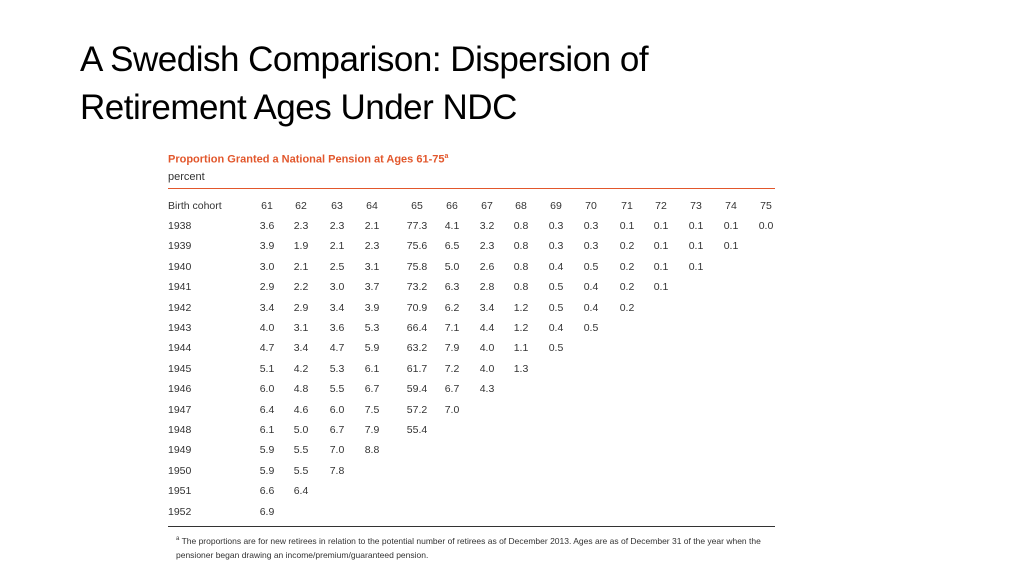 This screenshot has height=576, width=1024. What do you see at coordinates (521, 307) in the screenshot?
I see `data-cell: 1.2` at bounding box center [521, 307].